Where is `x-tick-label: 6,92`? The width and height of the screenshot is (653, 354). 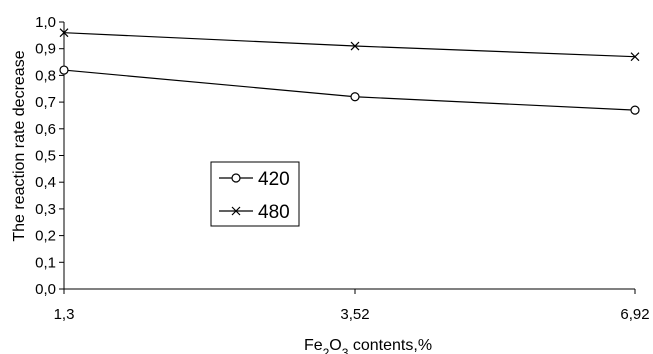 x-tick-label: 6,92 is located at coordinates (634, 314).